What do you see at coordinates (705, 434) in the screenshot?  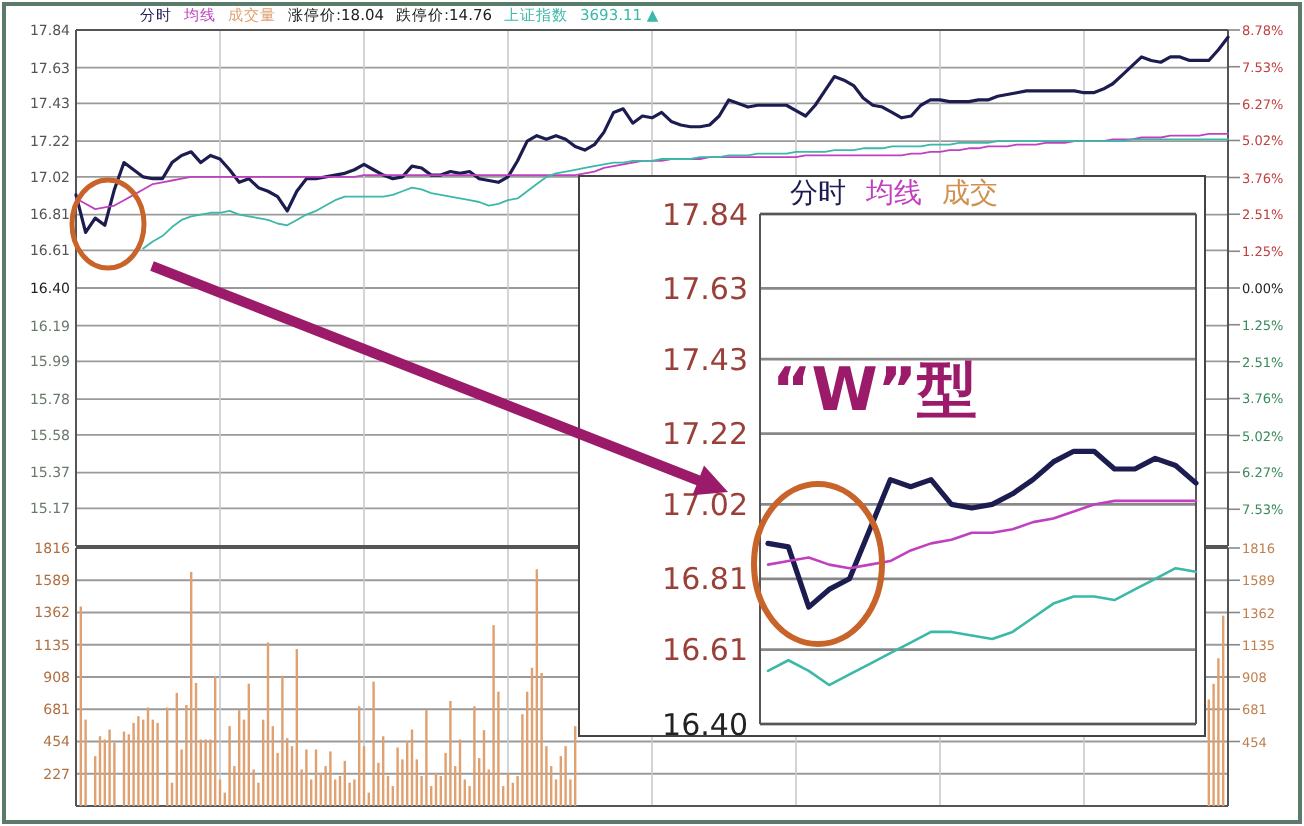 I see `y-tick-label: 17.22` at bounding box center [705, 434].